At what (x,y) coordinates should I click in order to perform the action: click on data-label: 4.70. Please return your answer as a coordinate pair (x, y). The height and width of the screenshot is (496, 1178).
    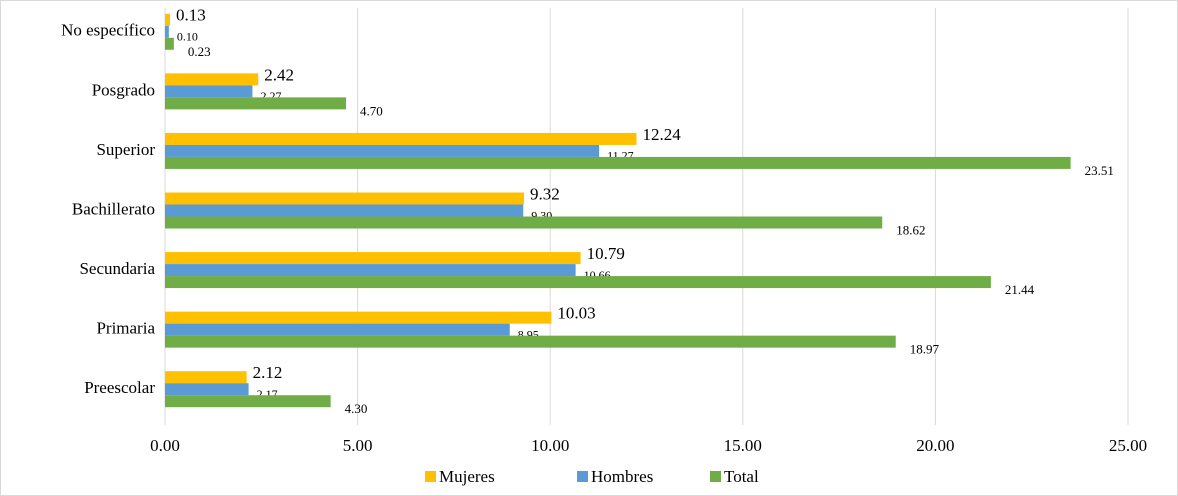
    Looking at the image, I should click on (371, 110).